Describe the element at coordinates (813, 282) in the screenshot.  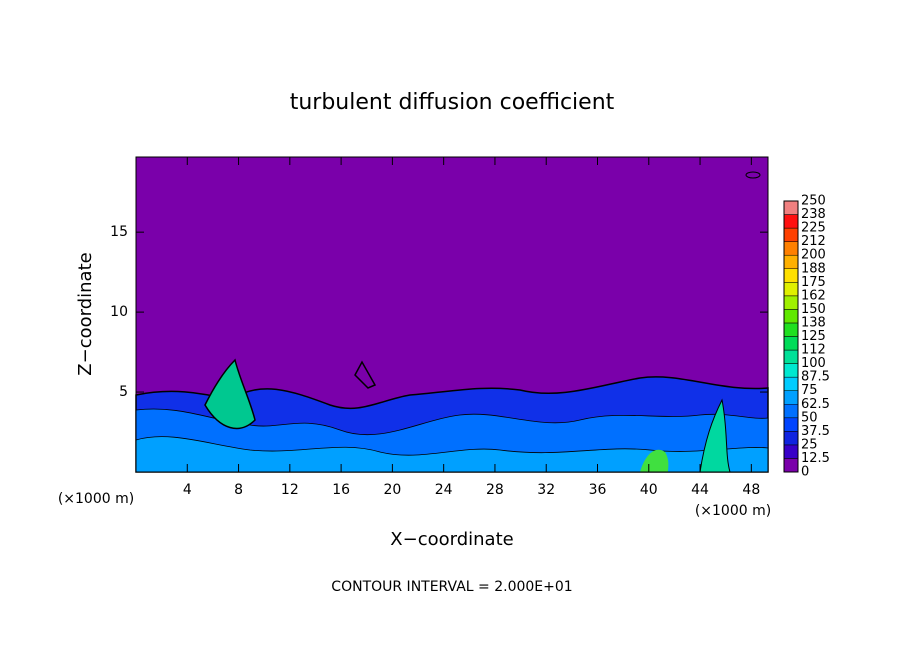
I see `colorbar-label: 175` at that location.